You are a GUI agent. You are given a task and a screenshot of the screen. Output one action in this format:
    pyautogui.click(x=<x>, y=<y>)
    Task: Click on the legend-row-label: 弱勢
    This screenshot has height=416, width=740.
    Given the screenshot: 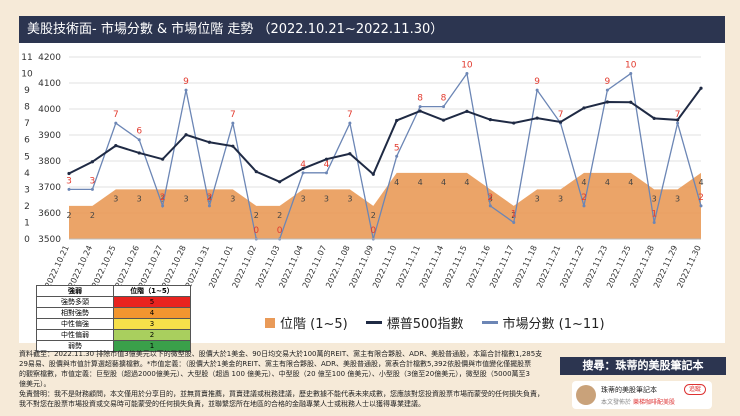 What is the action you would take?
    pyautogui.click(x=75, y=346)
    